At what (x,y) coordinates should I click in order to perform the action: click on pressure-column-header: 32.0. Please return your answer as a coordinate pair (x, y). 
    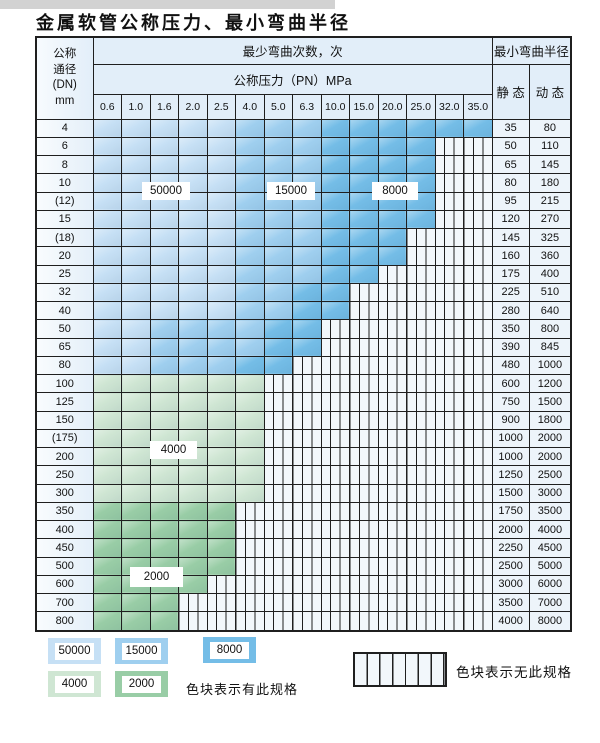
    Looking at the image, I should click on (449, 106).